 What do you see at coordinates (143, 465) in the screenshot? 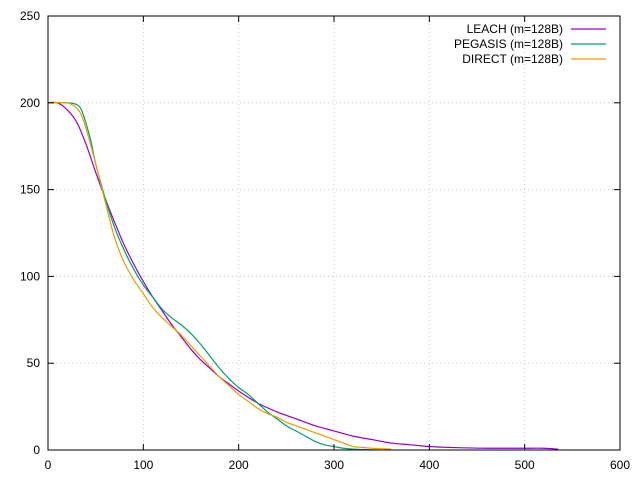
I see `x-tick-label: 100` at bounding box center [143, 465].